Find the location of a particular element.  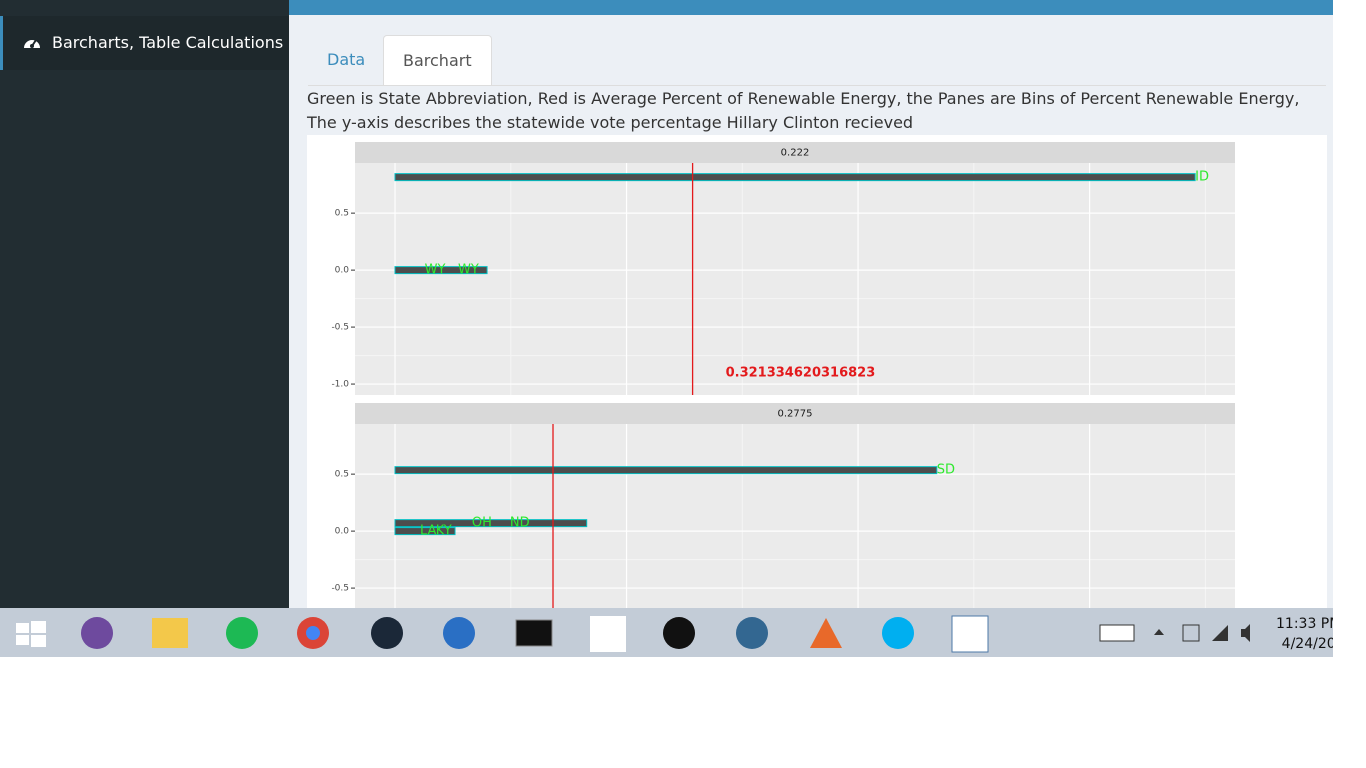

start-button is located at coordinates (31, 634).